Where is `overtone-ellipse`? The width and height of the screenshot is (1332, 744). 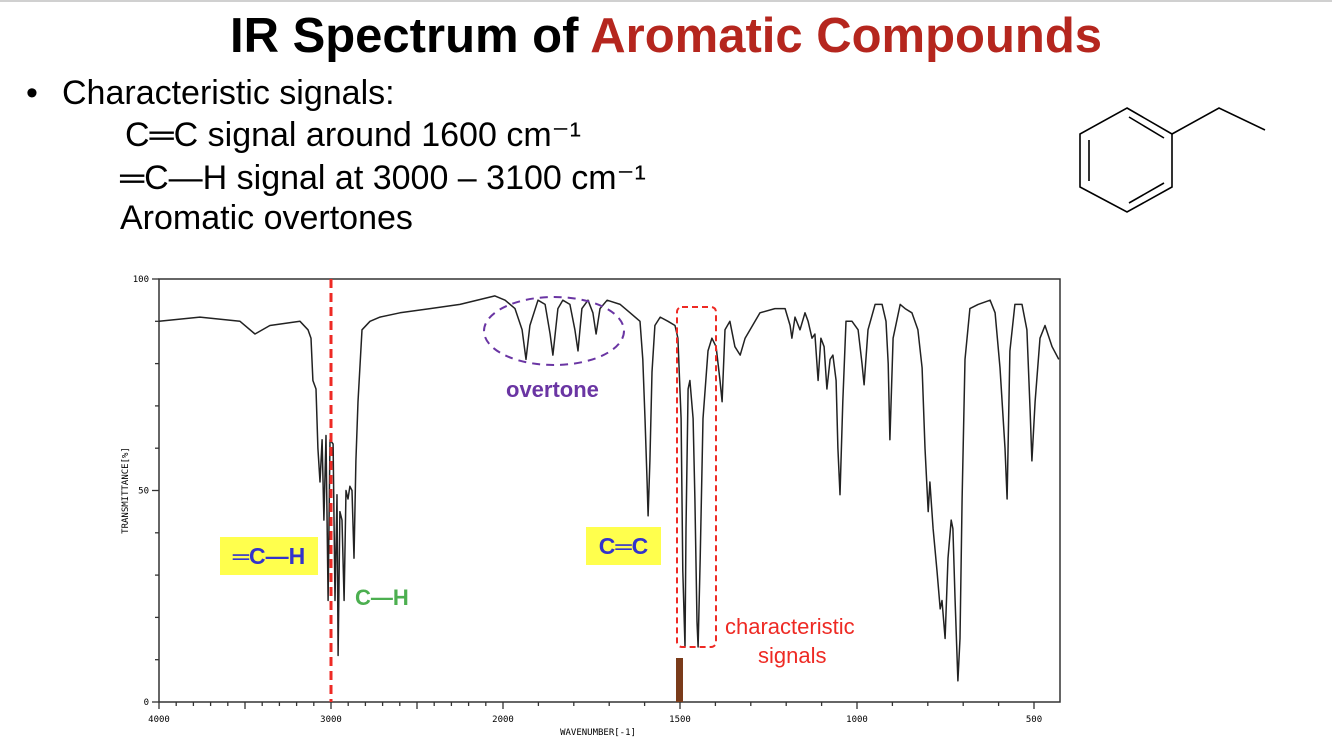 overtone-ellipse is located at coordinates (554, 331).